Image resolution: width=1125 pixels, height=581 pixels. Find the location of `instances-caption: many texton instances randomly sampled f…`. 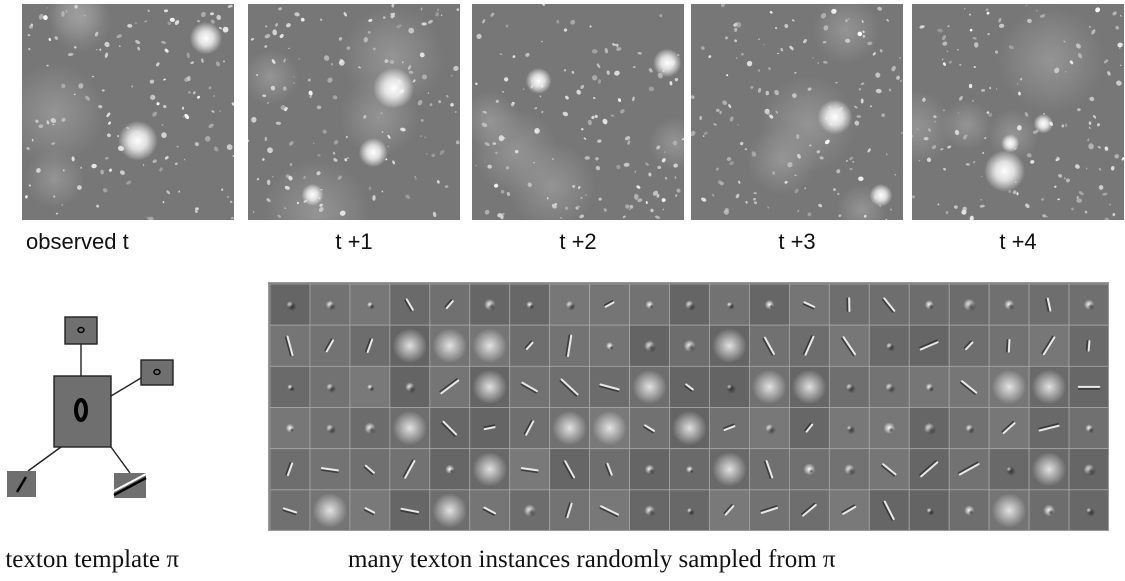

instances-caption: many texton instances randomly sampled f… is located at coordinates (592, 559).